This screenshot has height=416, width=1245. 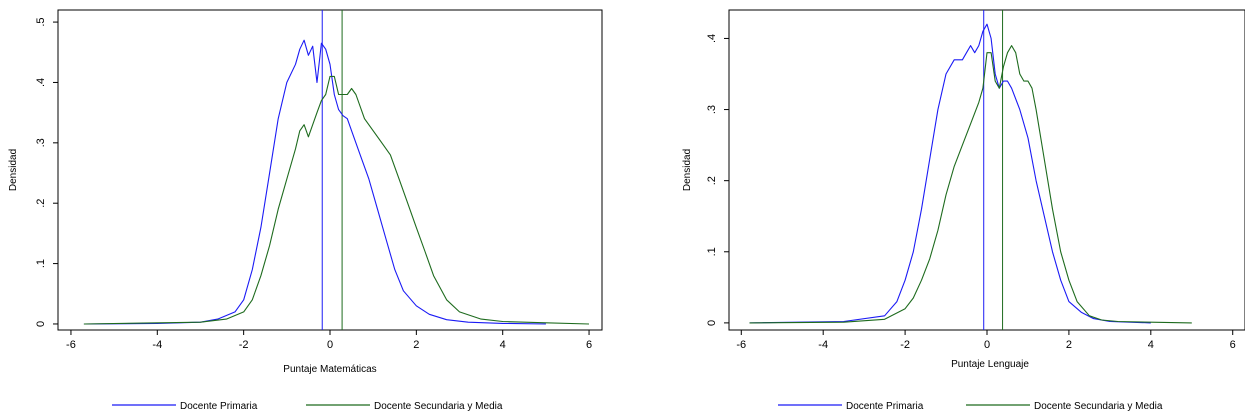 What do you see at coordinates (990, 364) in the screenshot?
I see `x-axis-title: Puntaje Lenguaje` at bounding box center [990, 364].